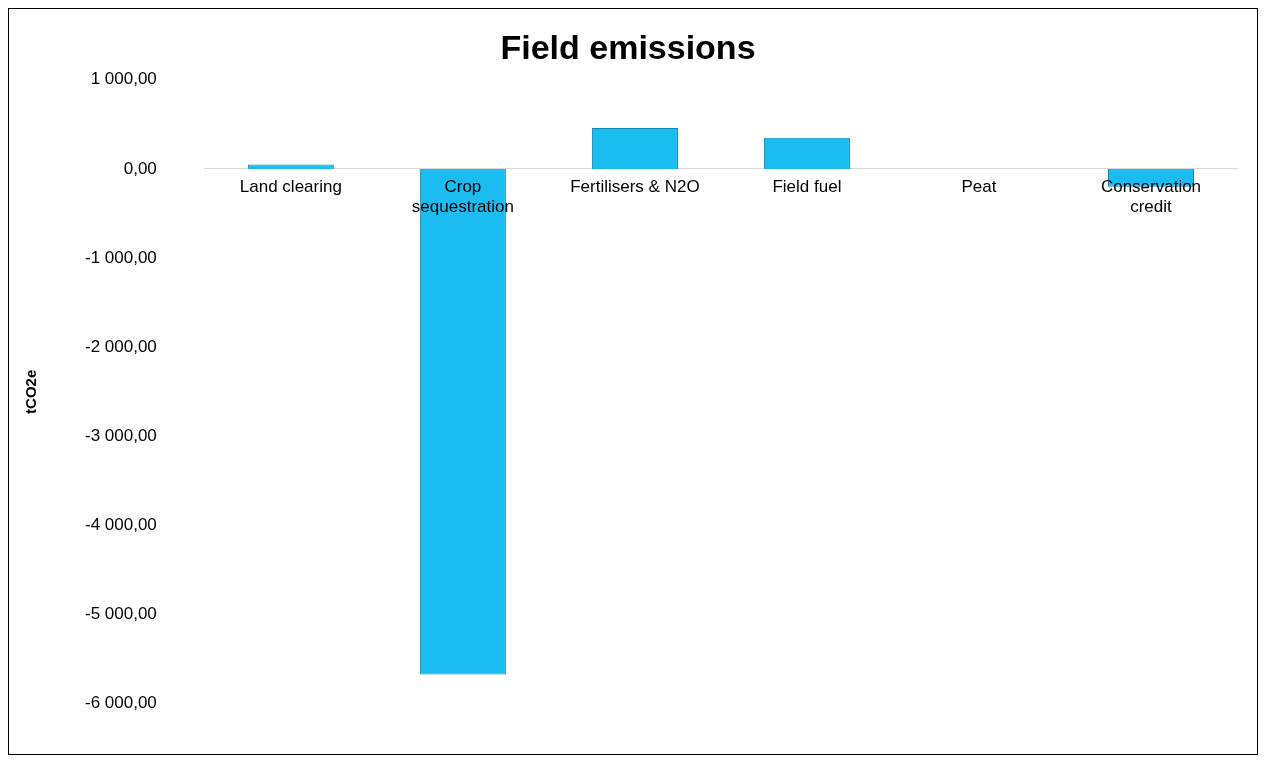 Image resolution: width=1266 pixels, height=765 pixels. Describe the element at coordinates (120, 346) in the screenshot. I see `y-tick-label: -2 000,00` at that location.